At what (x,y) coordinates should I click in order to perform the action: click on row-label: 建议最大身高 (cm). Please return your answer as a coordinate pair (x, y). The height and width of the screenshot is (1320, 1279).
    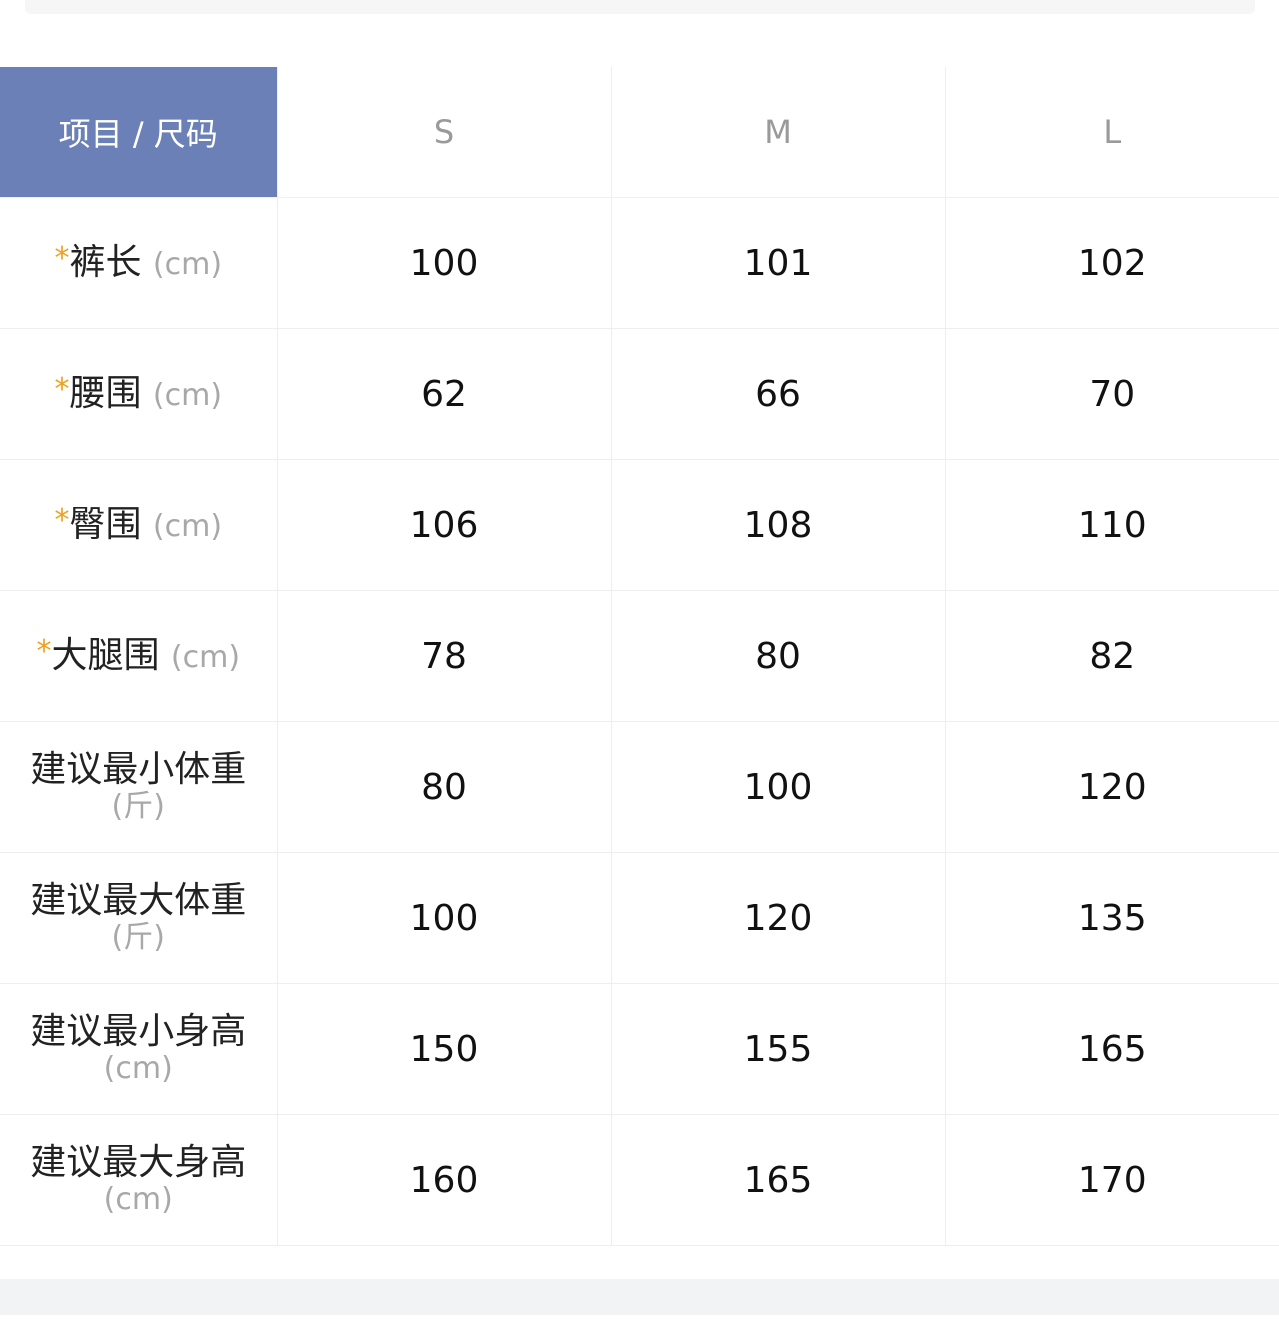
    Looking at the image, I should click on (138, 1180).